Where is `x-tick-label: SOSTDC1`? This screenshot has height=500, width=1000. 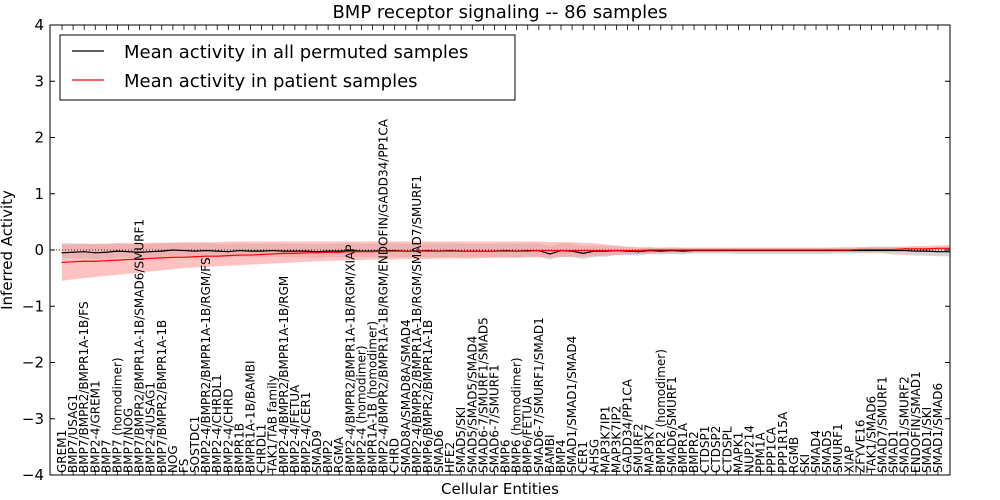 x-tick-label: SOSTDC1 is located at coordinates (195, 444).